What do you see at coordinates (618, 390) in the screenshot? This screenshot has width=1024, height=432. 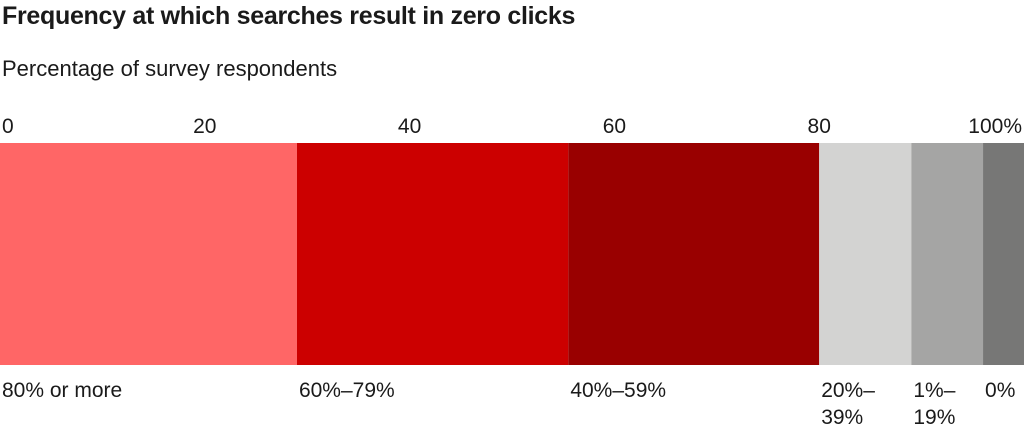 I see `segment-label: 40%–59%` at bounding box center [618, 390].